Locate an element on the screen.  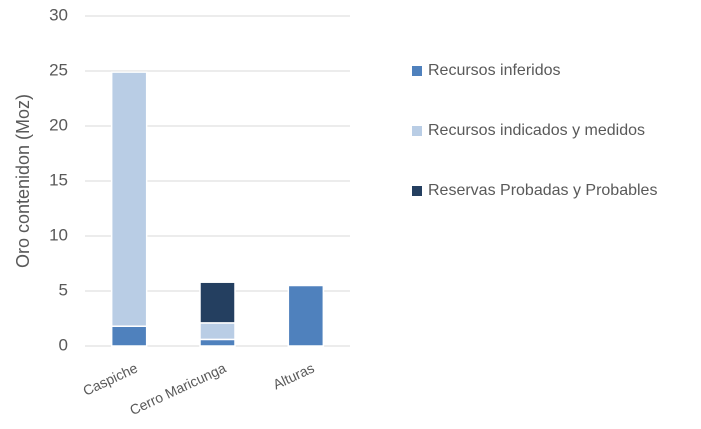
y-tick-label: 30 is located at coordinates (58, 14).